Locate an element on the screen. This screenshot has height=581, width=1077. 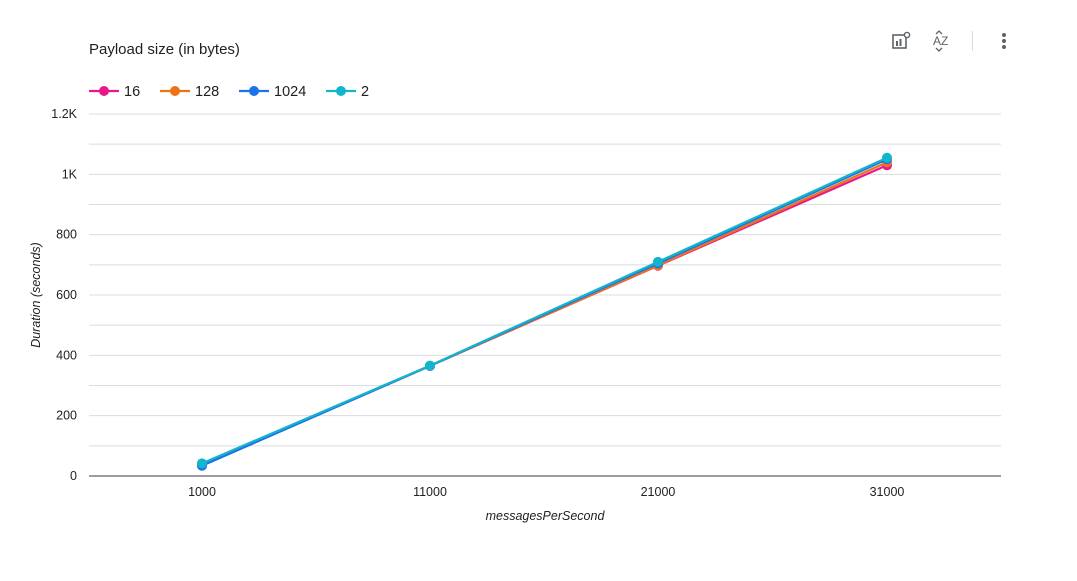
legend-item-1024: 1024 is located at coordinates (272, 92).